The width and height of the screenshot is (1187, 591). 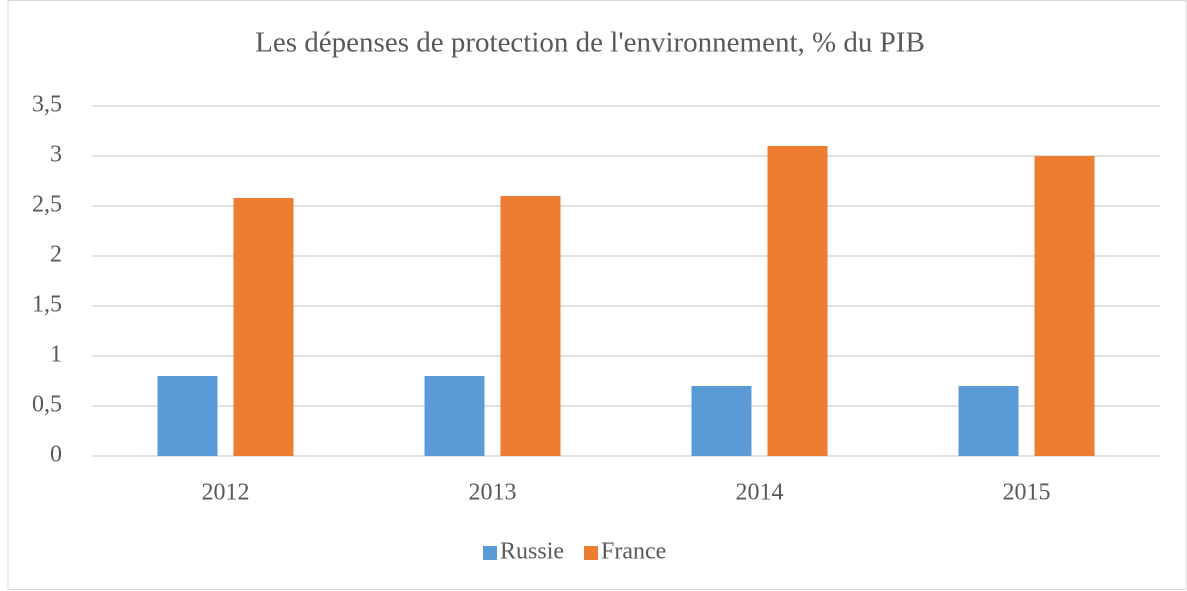 What do you see at coordinates (56, 355) in the screenshot?
I see `y-tick-label: 1` at bounding box center [56, 355].